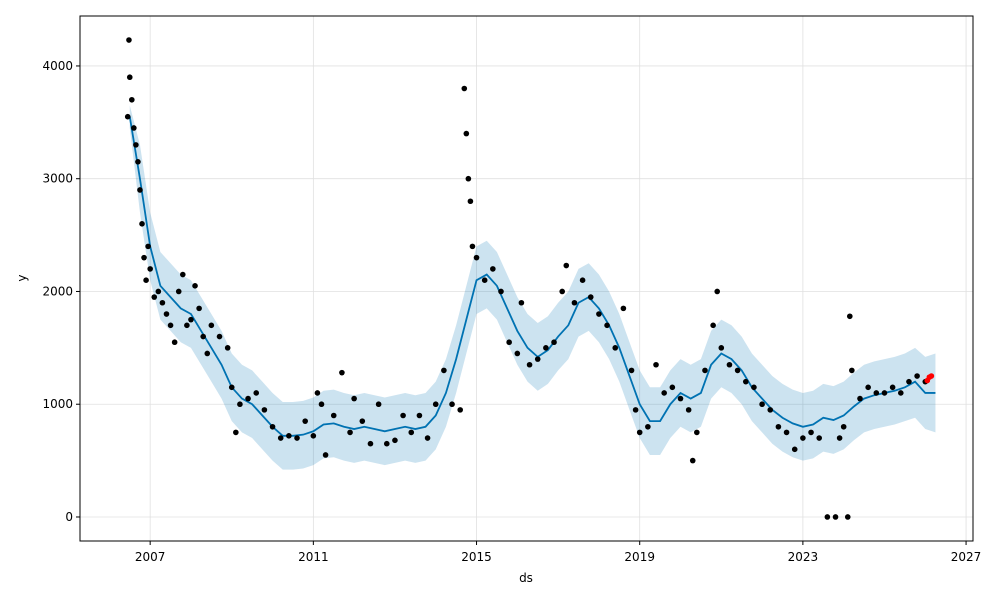 Image resolution: width=1000 pixels, height=604 pixels. Describe the element at coordinates (57, 404) in the screenshot. I see `y-tick-label: 1000` at that location.